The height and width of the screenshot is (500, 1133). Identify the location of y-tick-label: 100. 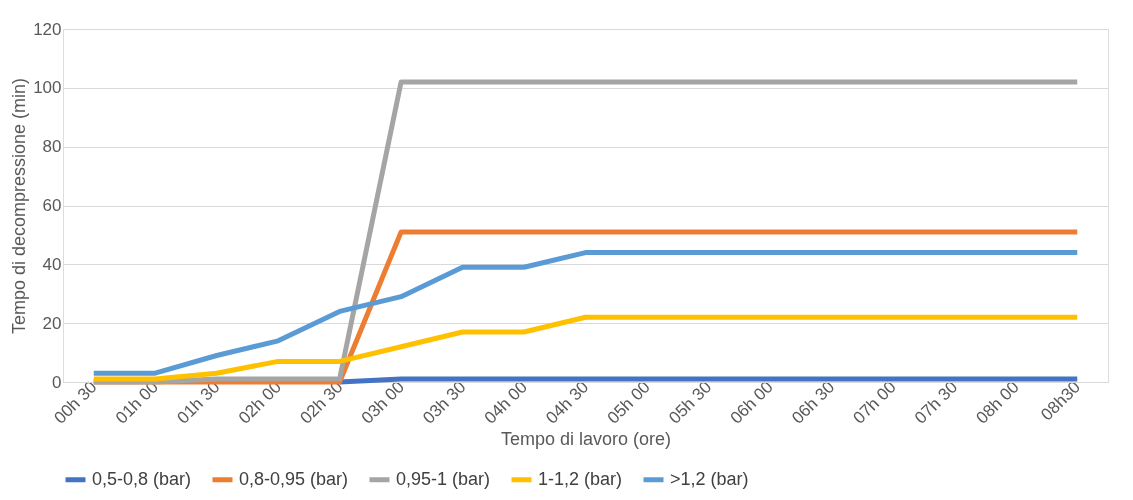
(47, 88).